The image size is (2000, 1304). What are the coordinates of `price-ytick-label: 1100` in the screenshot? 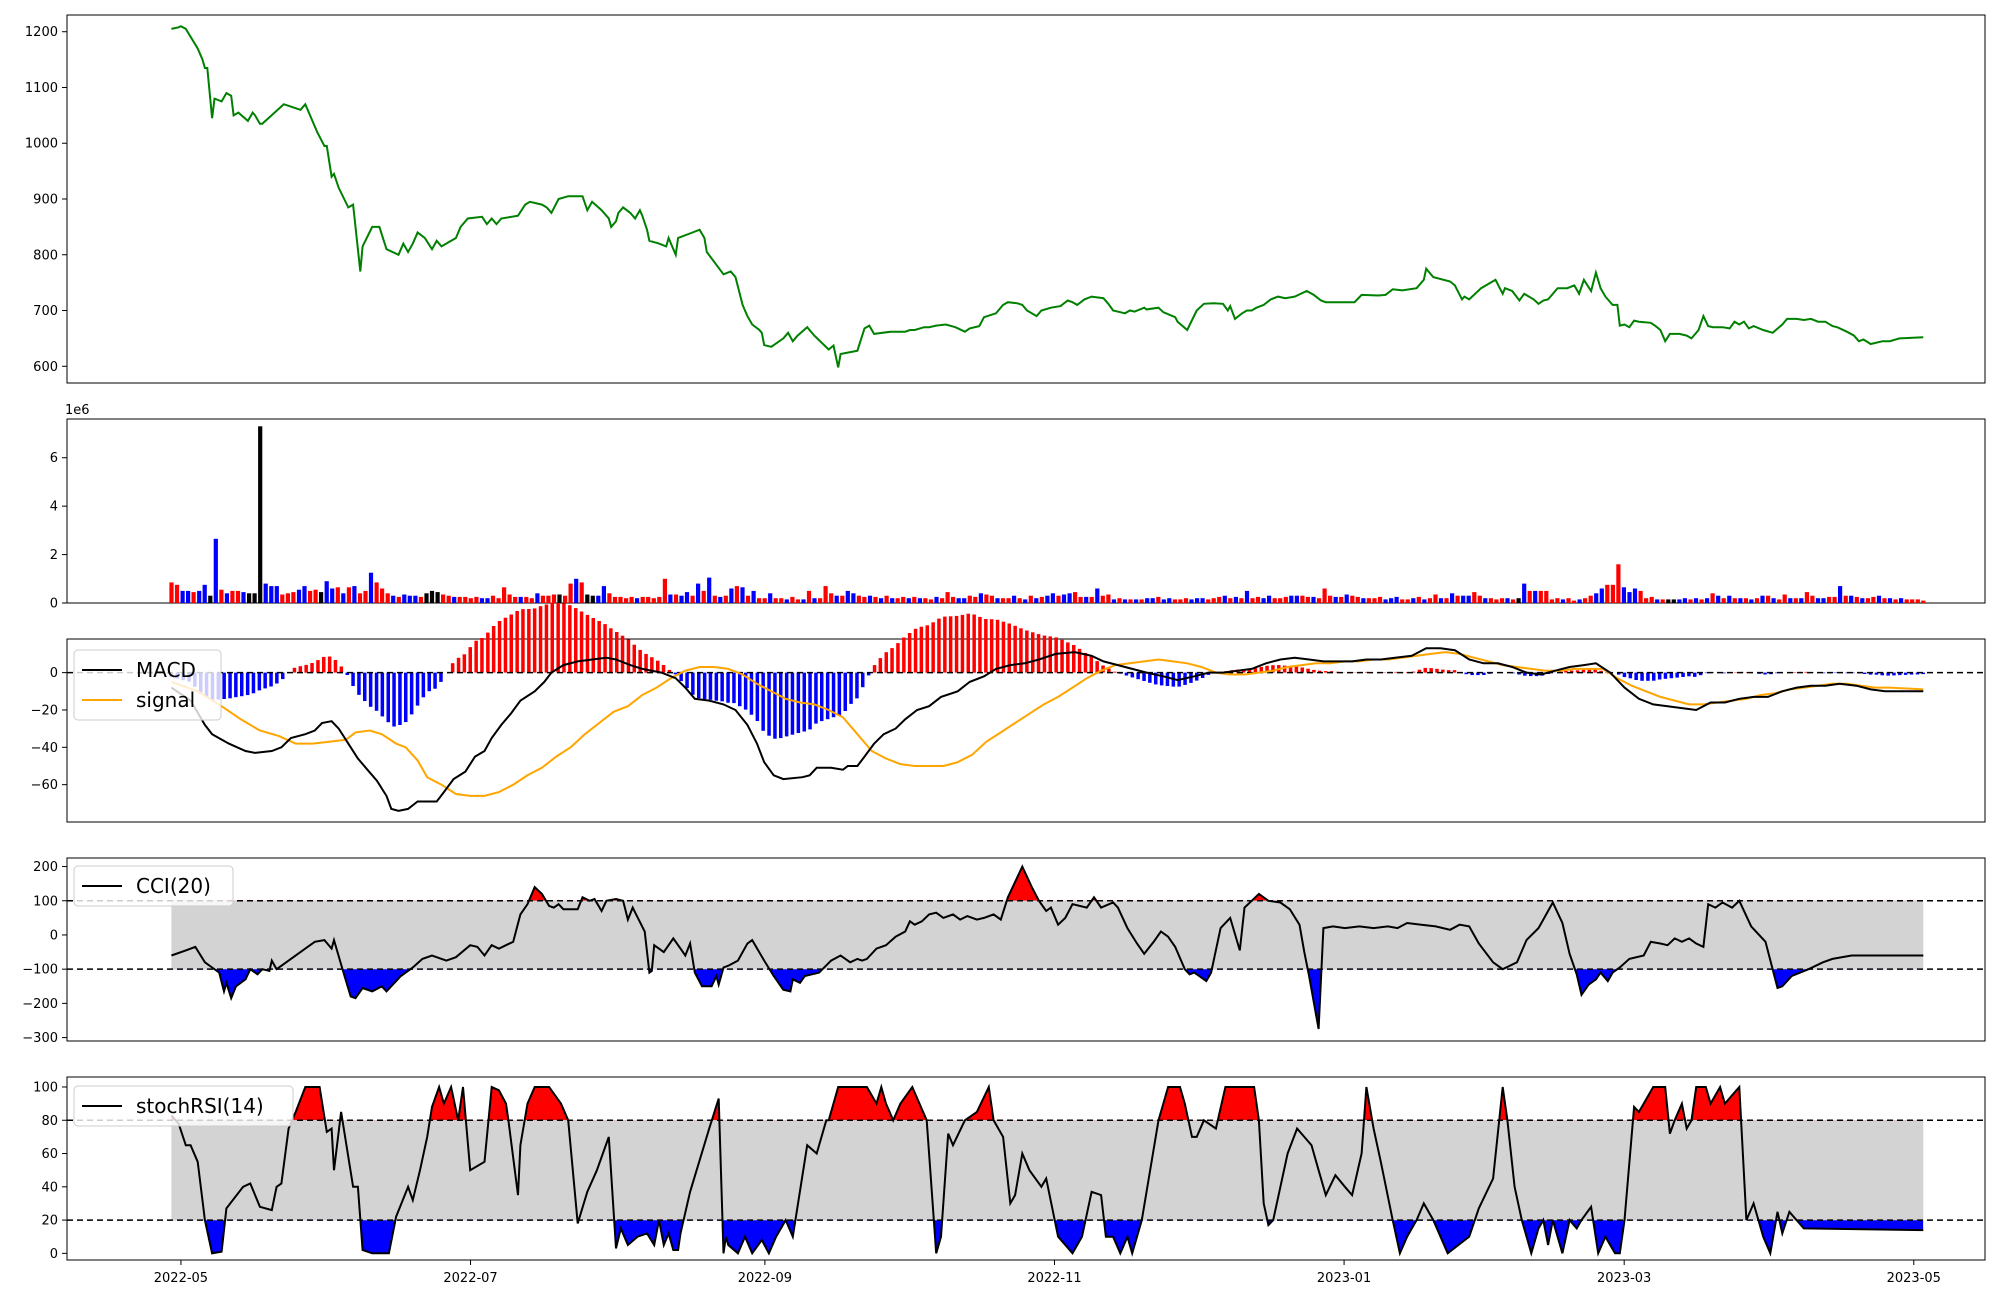 It's located at (41, 88).